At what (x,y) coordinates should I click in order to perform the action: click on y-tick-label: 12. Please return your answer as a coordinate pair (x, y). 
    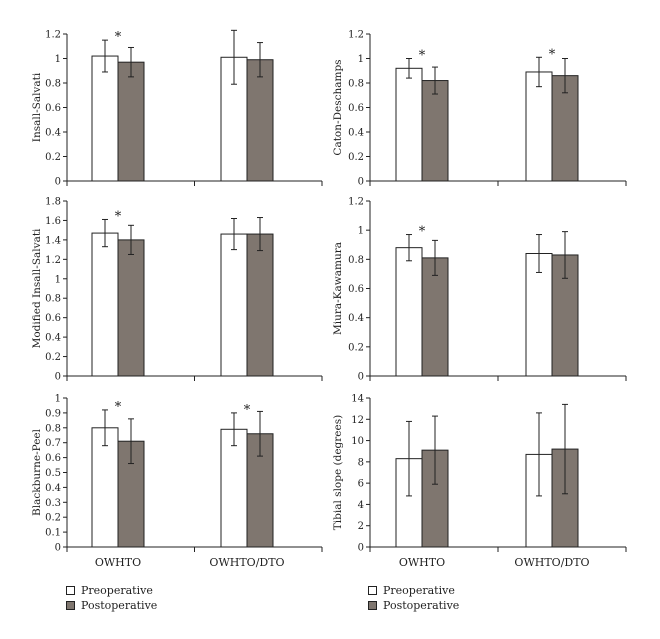
    Looking at the image, I should click on (357, 420).